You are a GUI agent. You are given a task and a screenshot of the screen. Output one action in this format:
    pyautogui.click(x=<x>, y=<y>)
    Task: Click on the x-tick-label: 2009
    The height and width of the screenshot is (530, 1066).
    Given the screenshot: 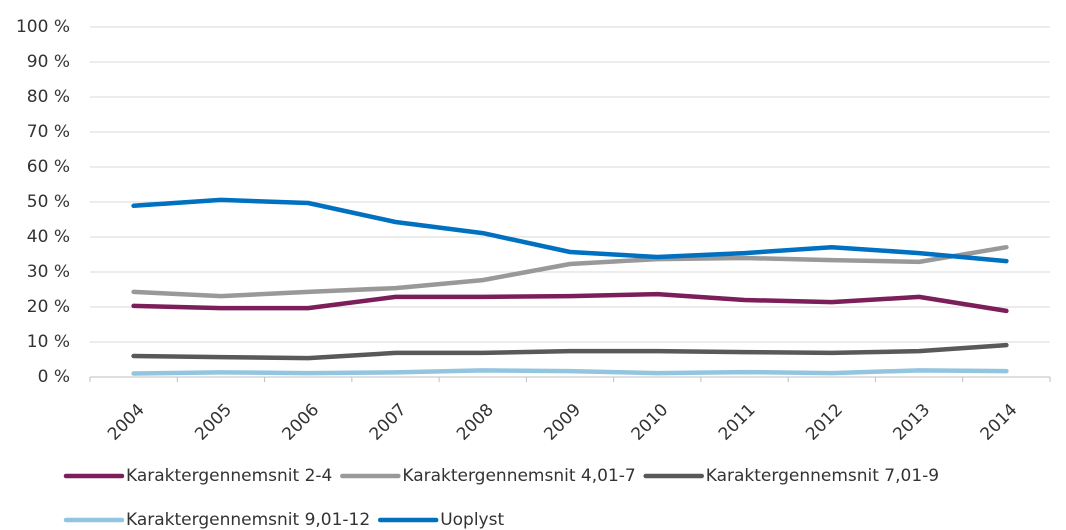 What is the action you would take?
    pyautogui.click(x=562, y=422)
    